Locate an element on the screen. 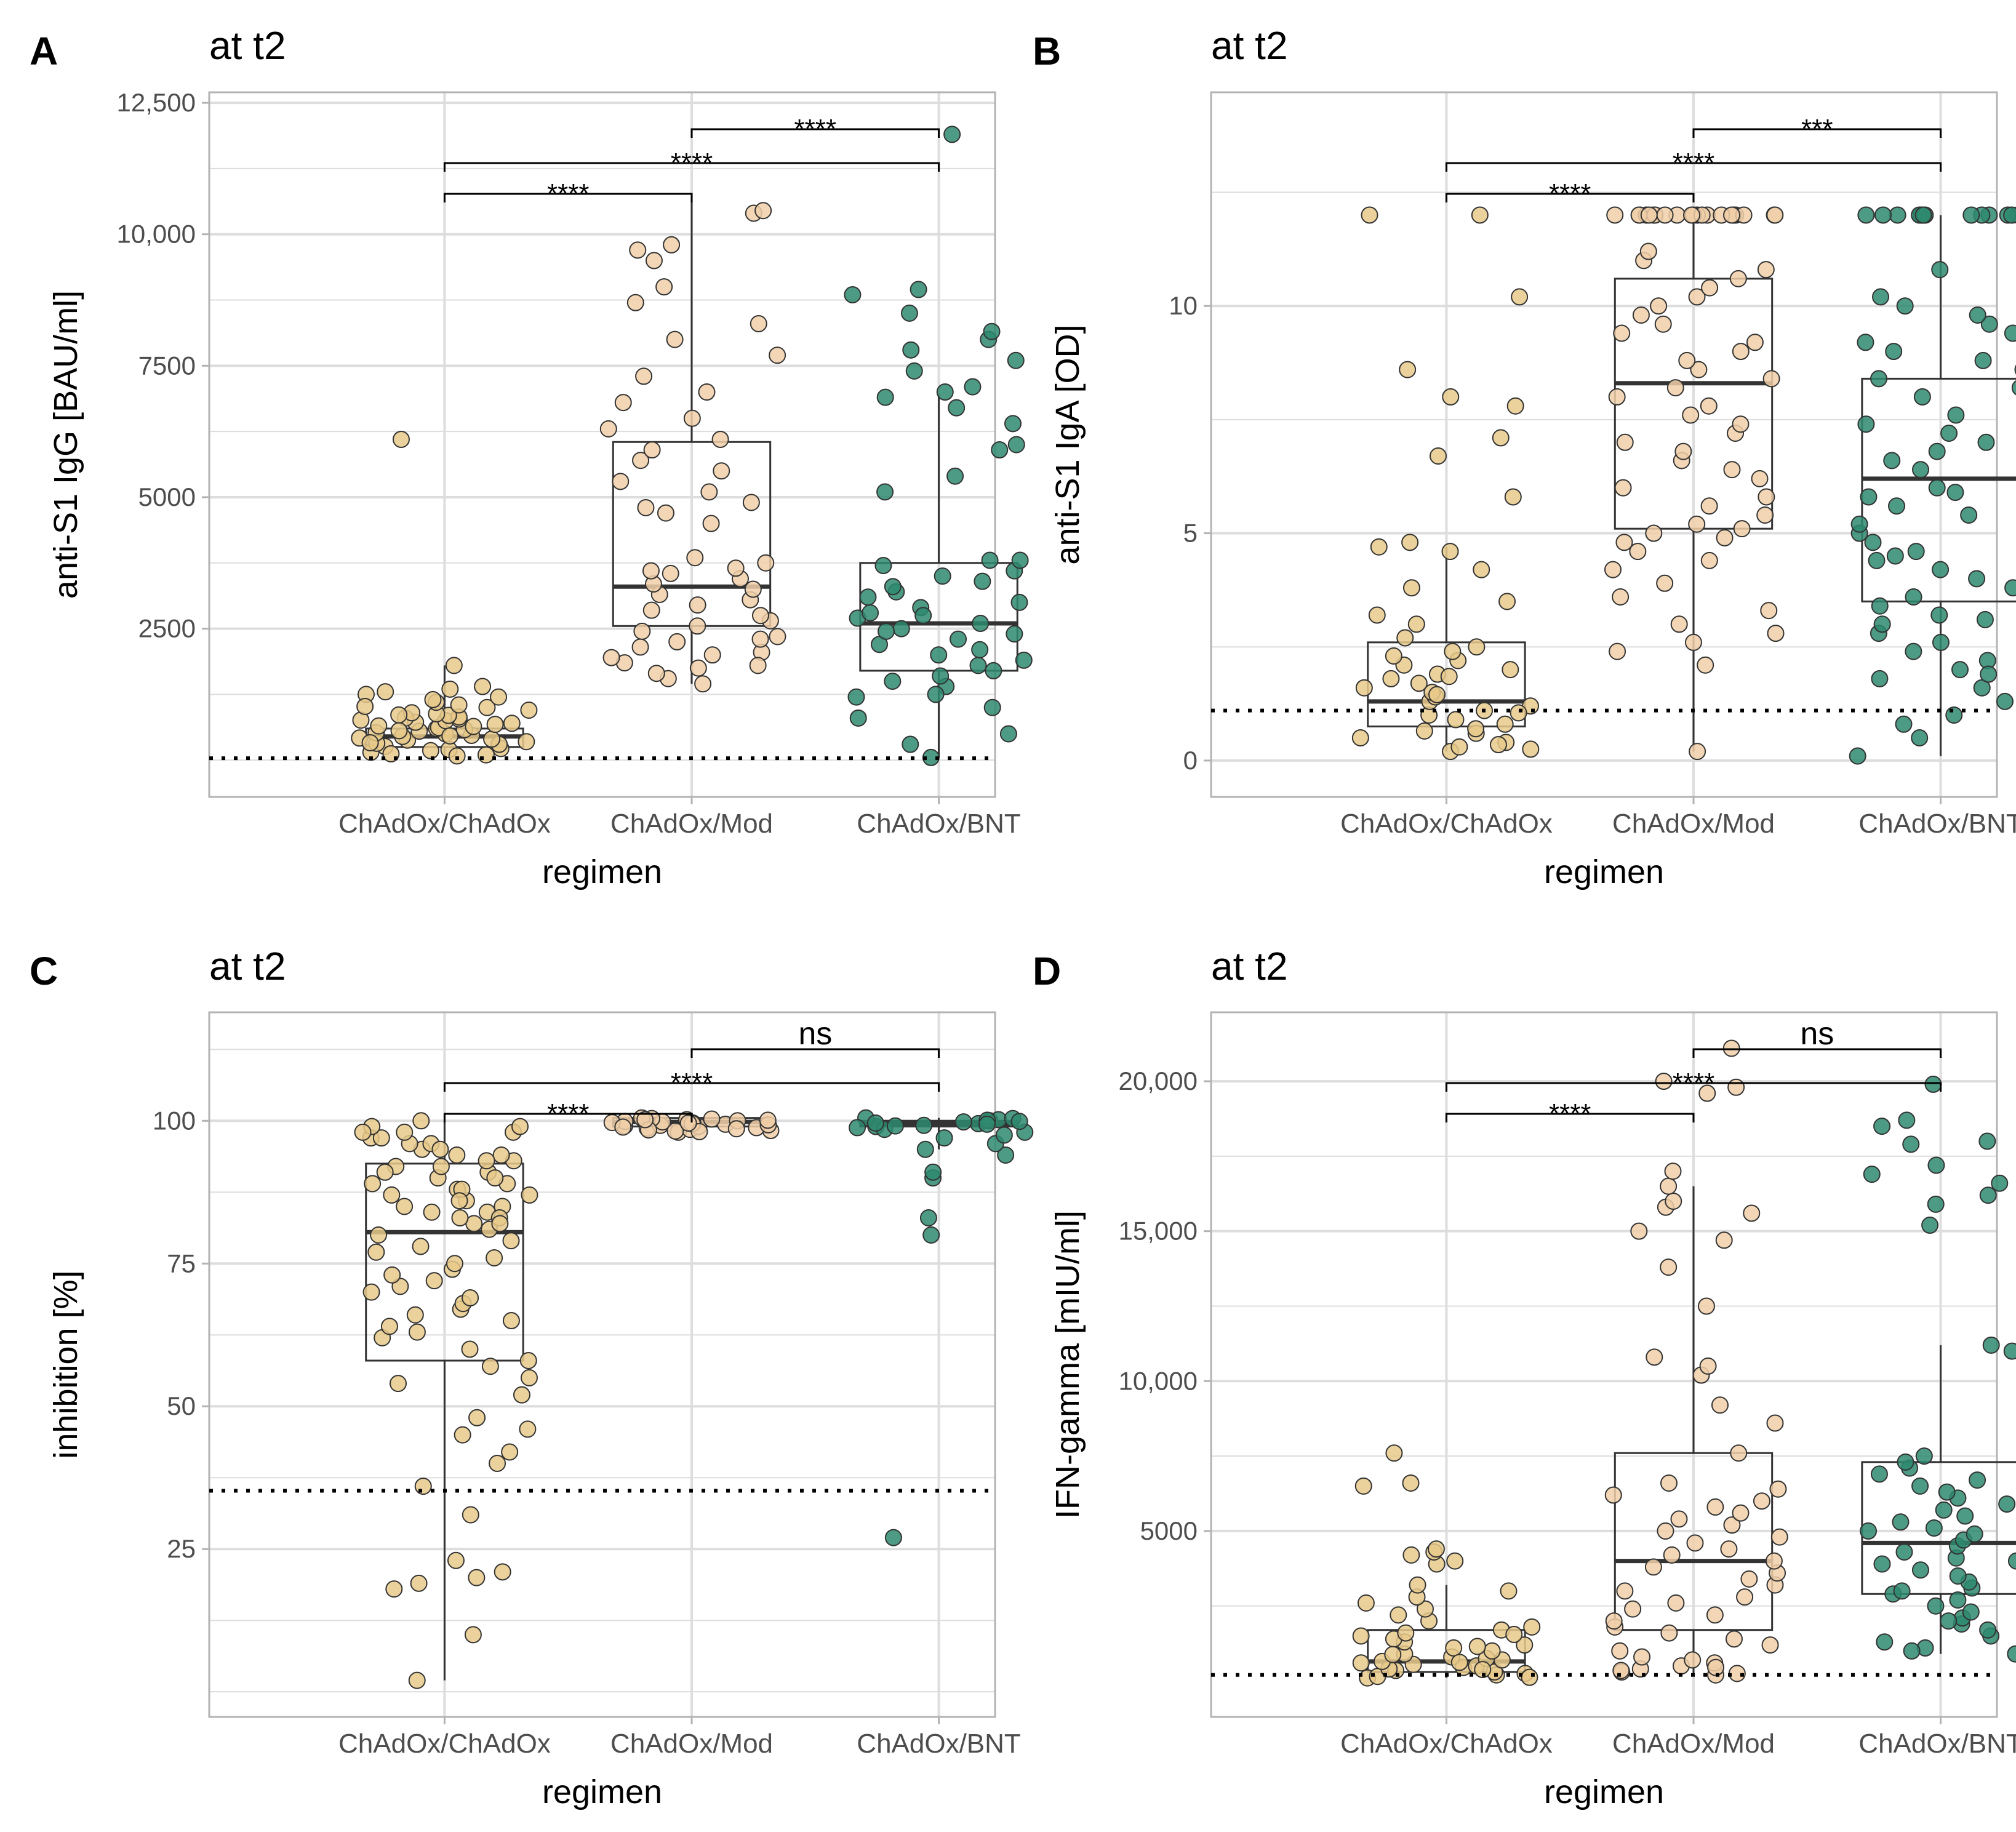 Image resolution: width=2016 pixels, height=1832 pixels. y-tick-label: 15,000 is located at coordinates (1158, 1231).